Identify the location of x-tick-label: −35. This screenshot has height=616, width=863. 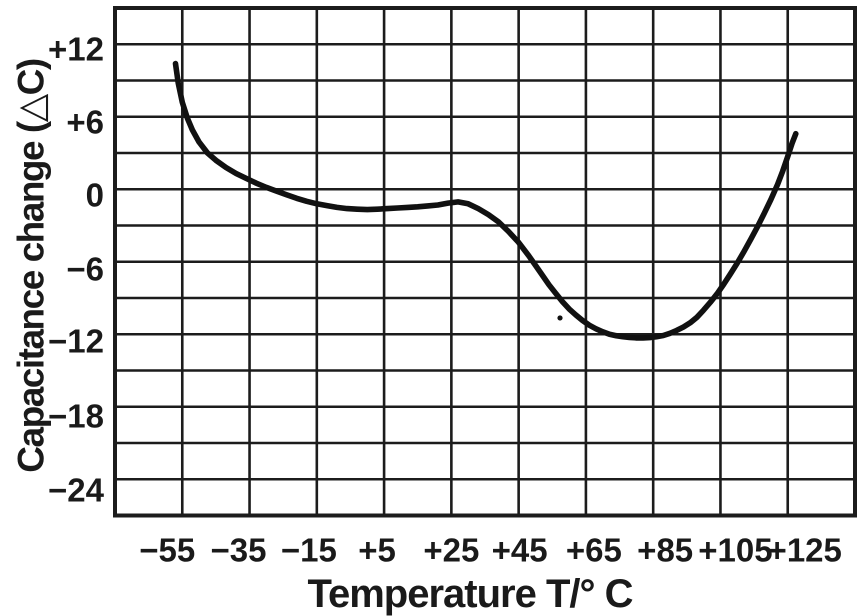
(238, 550).